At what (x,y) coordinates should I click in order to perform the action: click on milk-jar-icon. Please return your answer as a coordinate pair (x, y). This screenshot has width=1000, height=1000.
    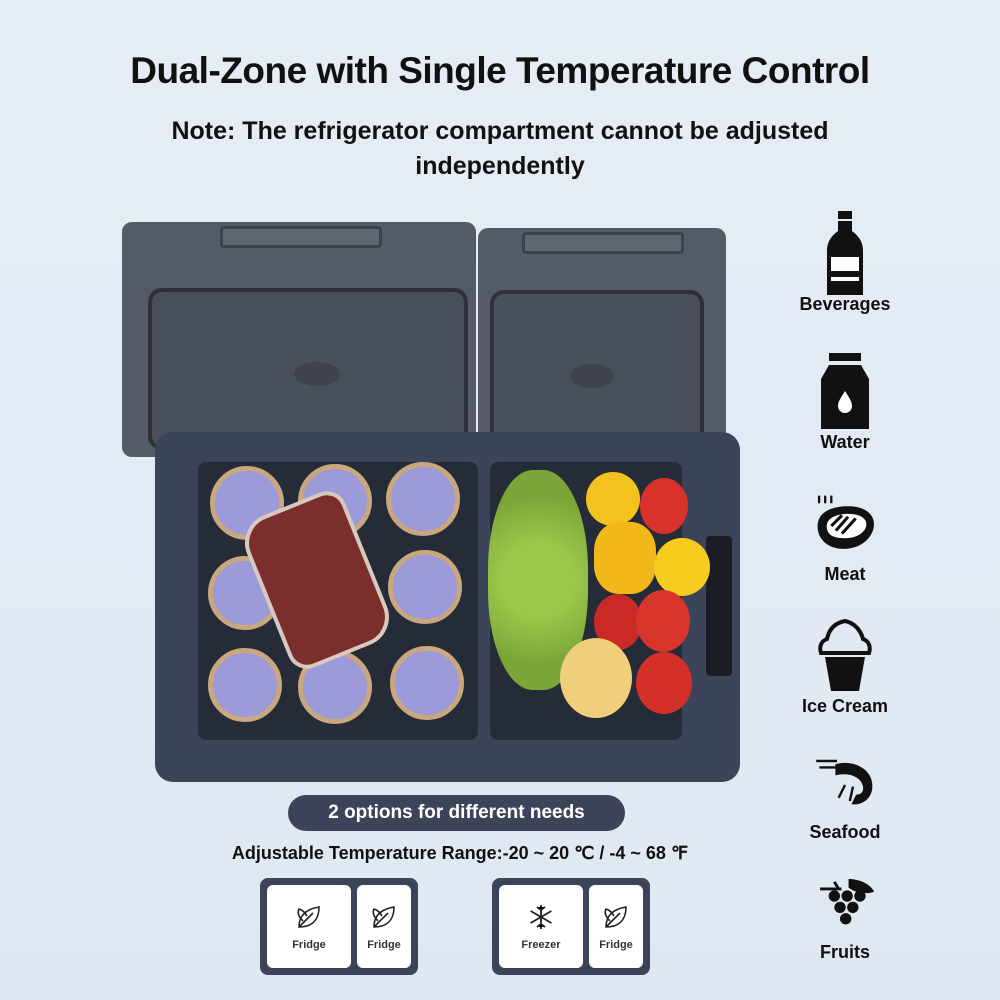
    Looking at the image, I should click on (845, 391).